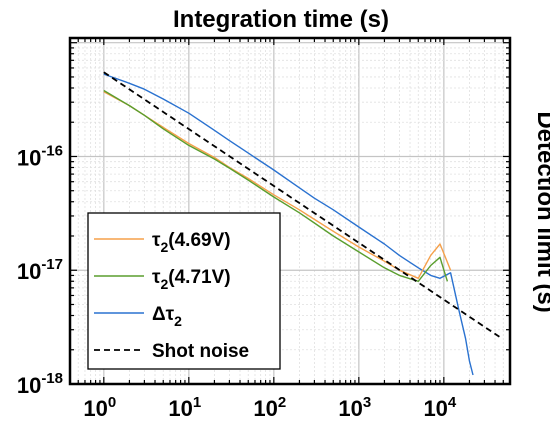  What do you see at coordinates (200, 351) in the screenshot?
I see `legend-label: Shot noise` at bounding box center [200, 351].